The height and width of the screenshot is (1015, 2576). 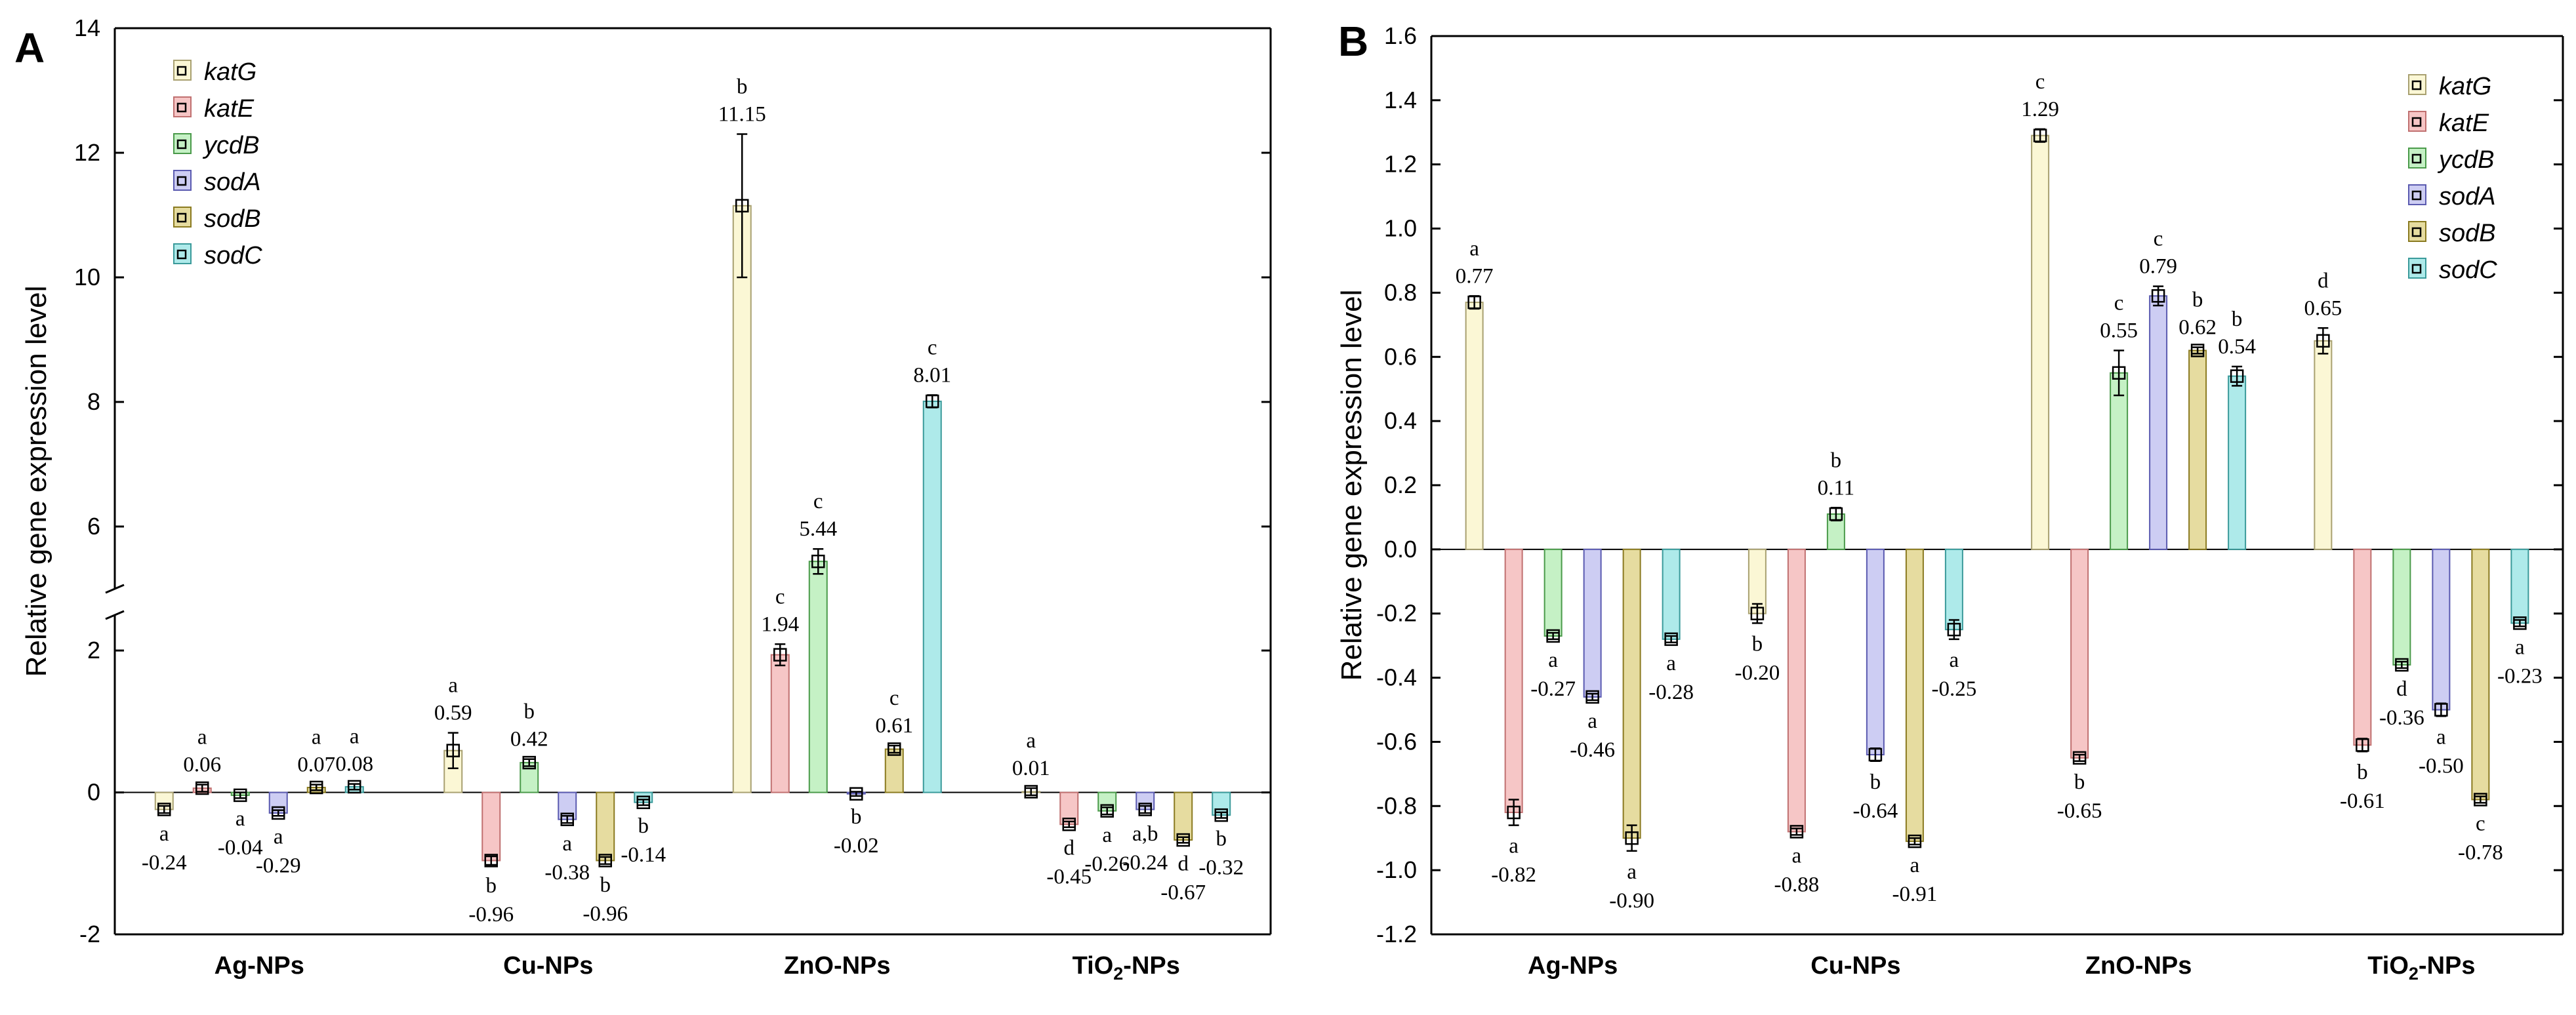 I want to click on y-tick-label: 8, so click(x=93, y=402).